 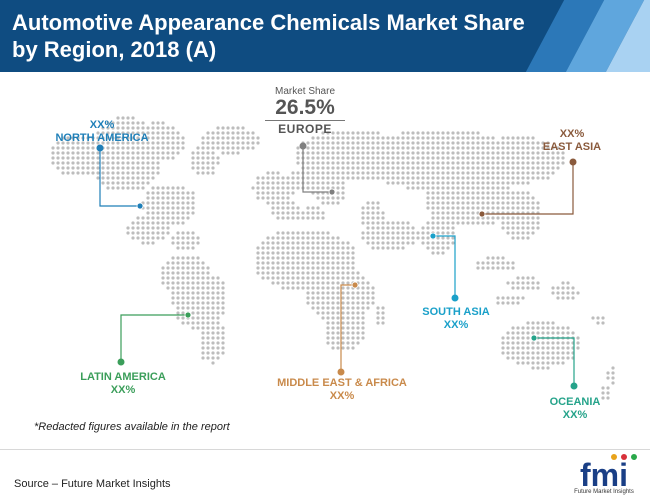 What do you see at coordinates (575, 409) in the screenshot?
I see `oceania-label: OCEANIA XX%` at bounding box center [575, 409].